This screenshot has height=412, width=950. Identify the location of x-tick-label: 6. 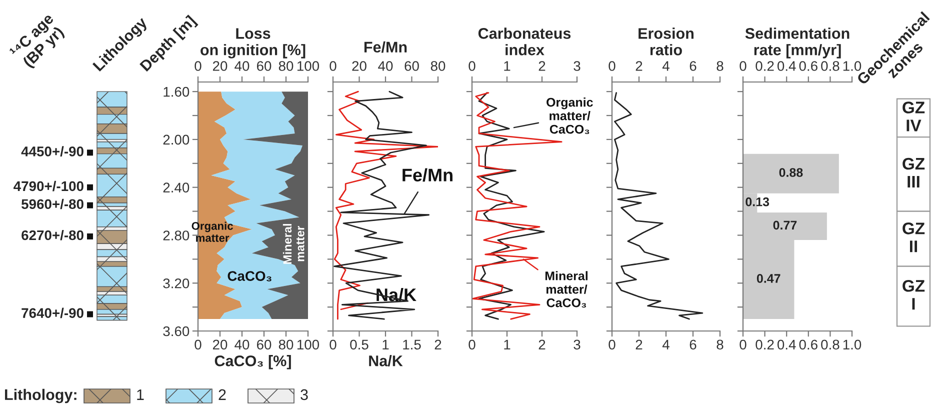
(693, 345).